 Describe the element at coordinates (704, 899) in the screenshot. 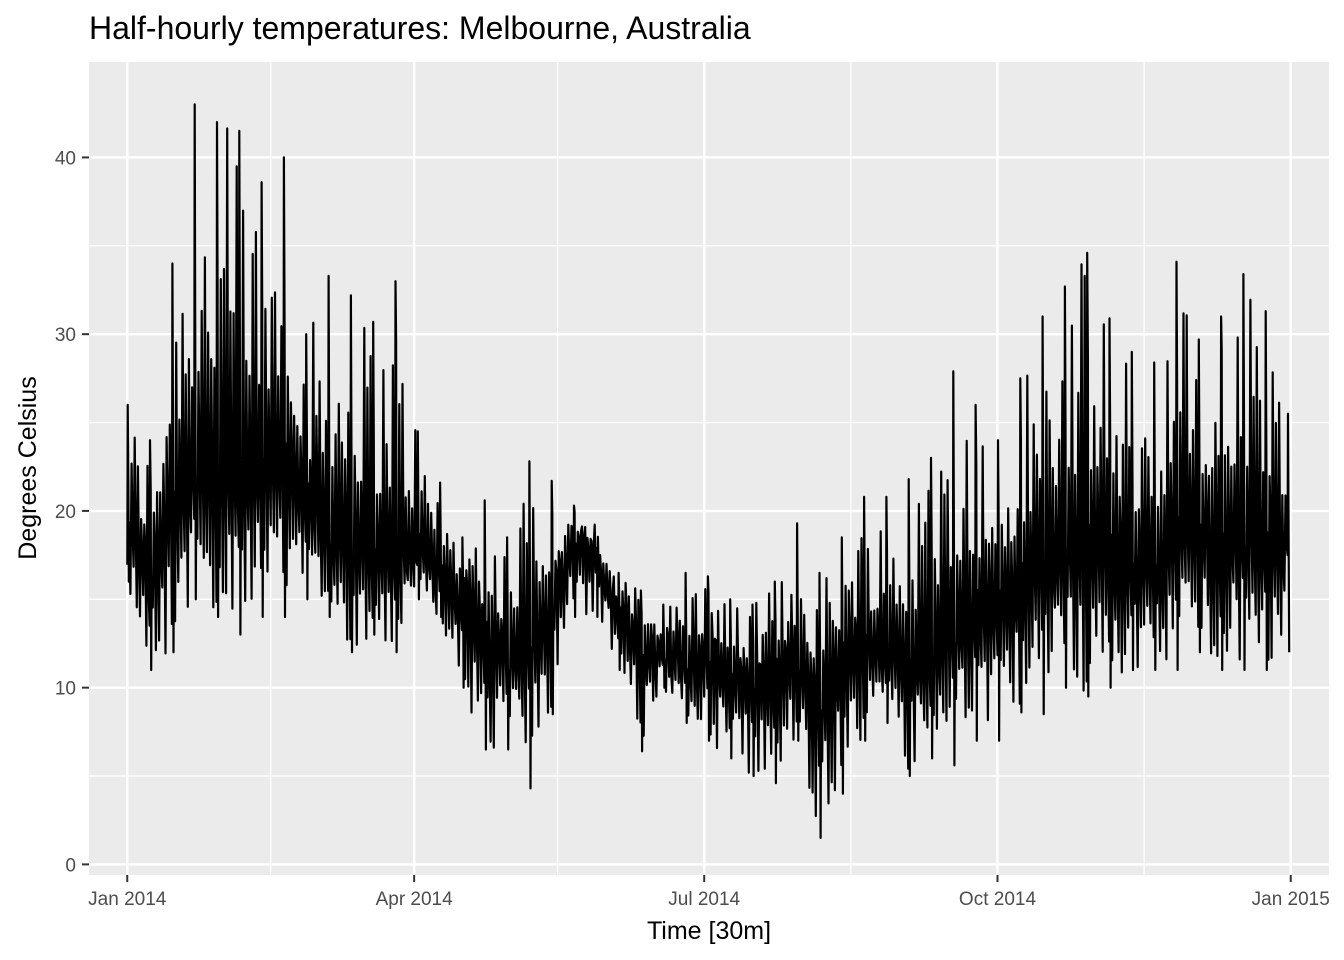

I see `x-tick-label: Jul 2014` at that location.